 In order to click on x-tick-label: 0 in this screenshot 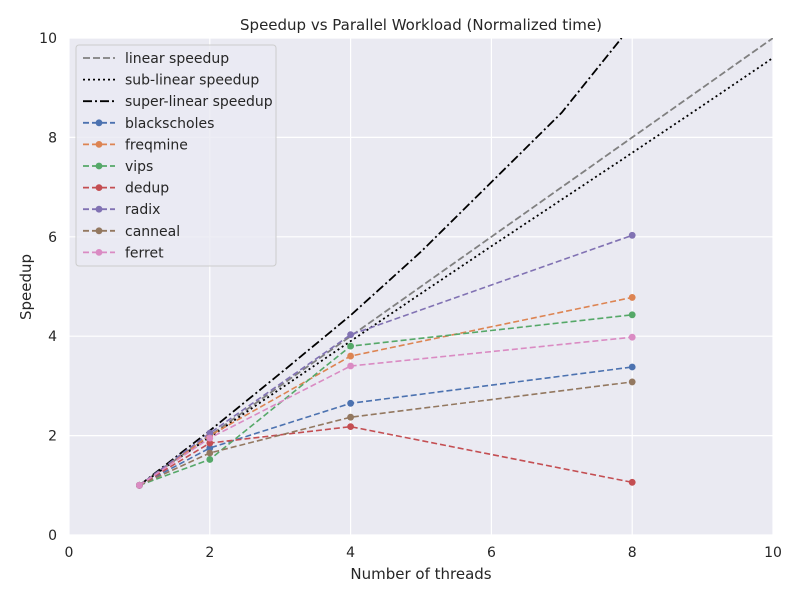, I will do `click(69, 553)`.